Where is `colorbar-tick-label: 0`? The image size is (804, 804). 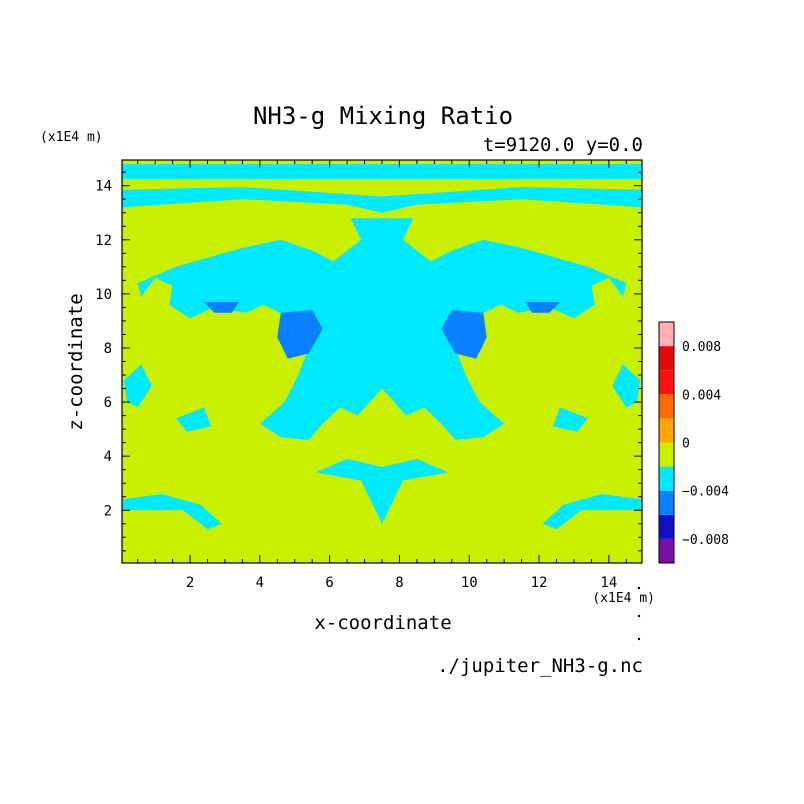 colorbar-tick-label: 0 is located at coordinates (686, 444).